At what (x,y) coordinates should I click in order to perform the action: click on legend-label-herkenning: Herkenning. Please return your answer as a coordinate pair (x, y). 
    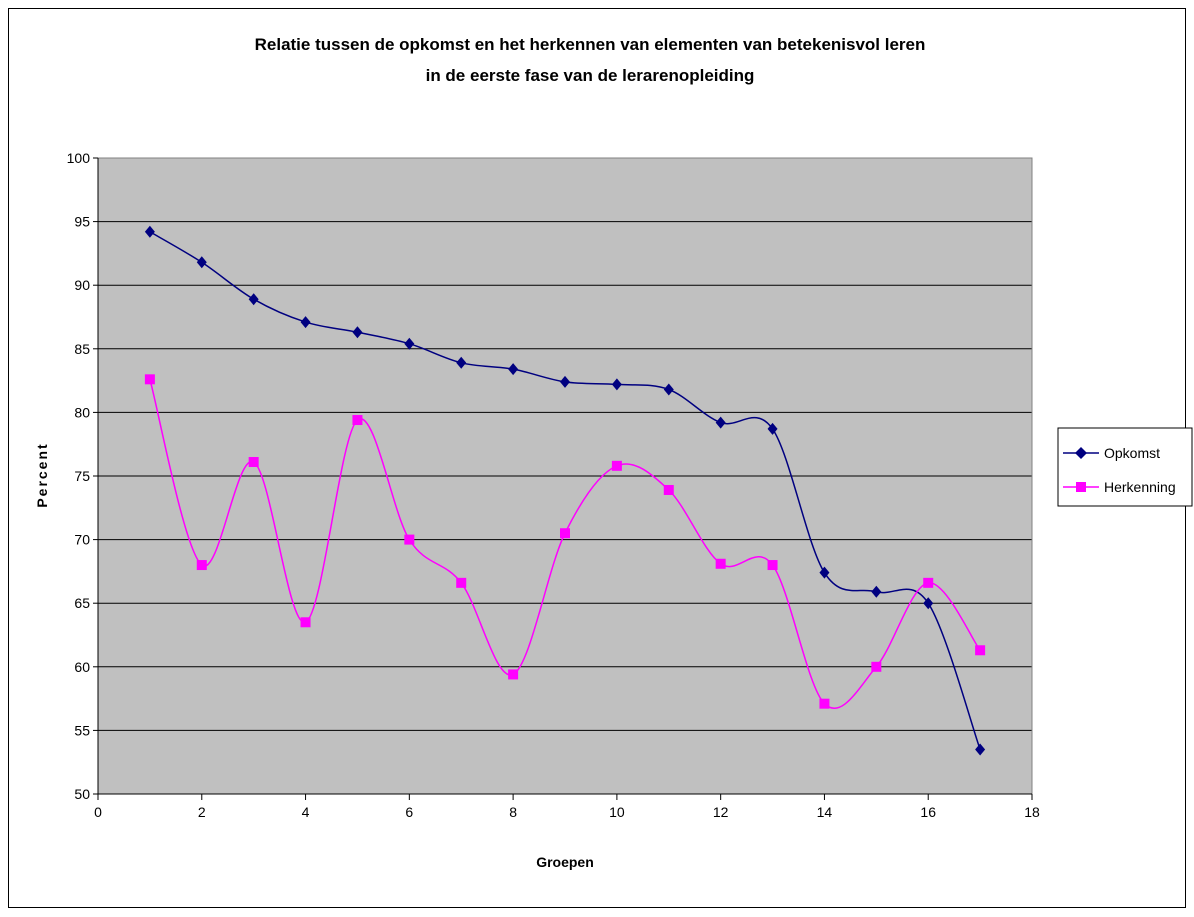
    Looking at the image, I should click on (1140, 487).